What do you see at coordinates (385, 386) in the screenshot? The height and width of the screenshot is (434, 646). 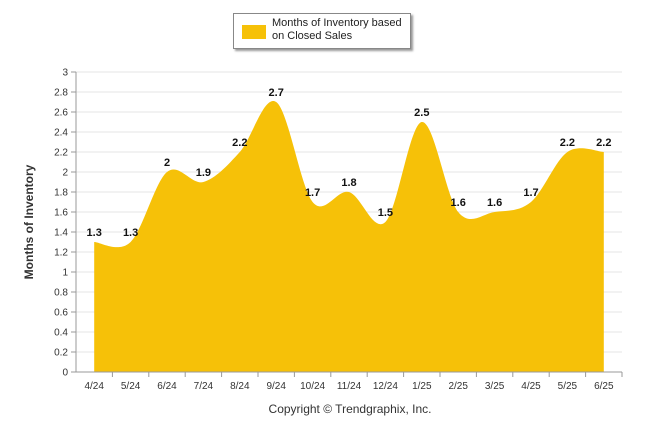 I see `x-tick-label: 12/24` at bounding box center [385, 386].